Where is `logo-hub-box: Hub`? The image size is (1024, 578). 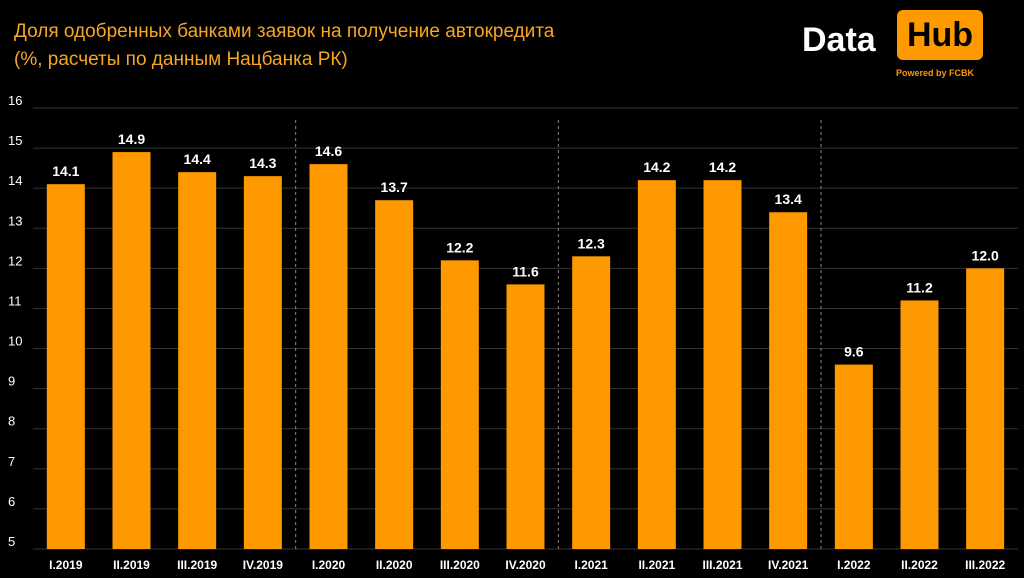
logo-hub-box: Hub is located at coordinates (940, 35).